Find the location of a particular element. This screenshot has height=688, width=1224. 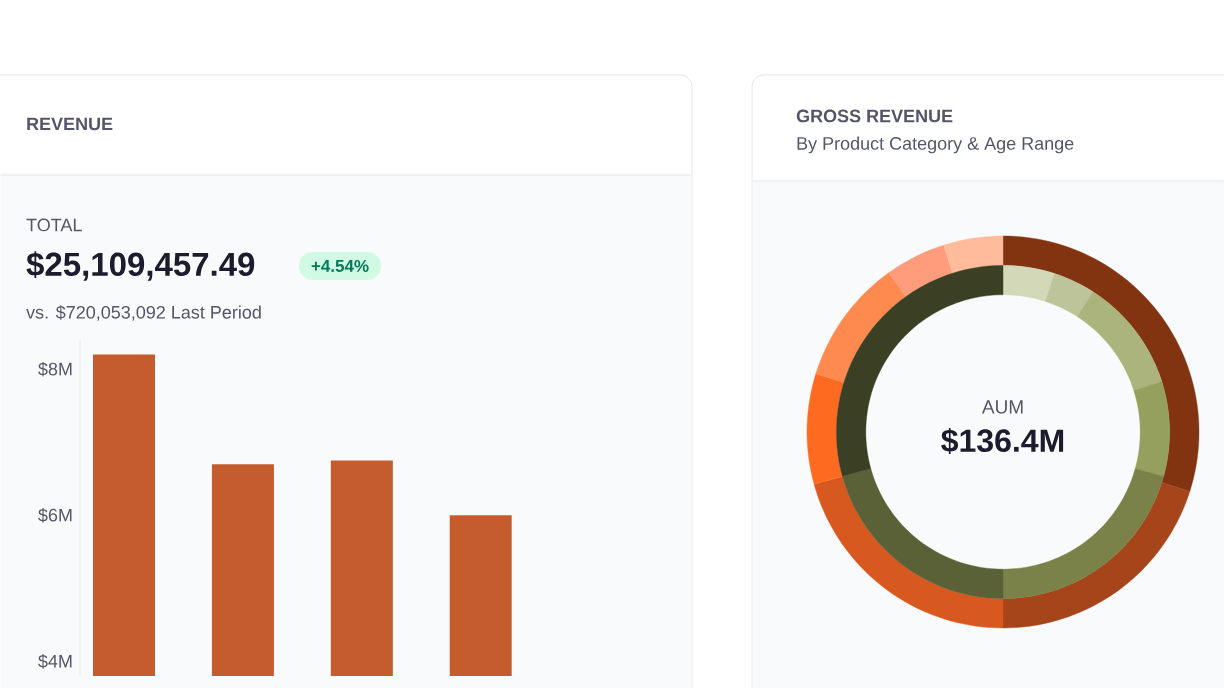

y-tick-label: $8M is located at coordinates (55, 369).